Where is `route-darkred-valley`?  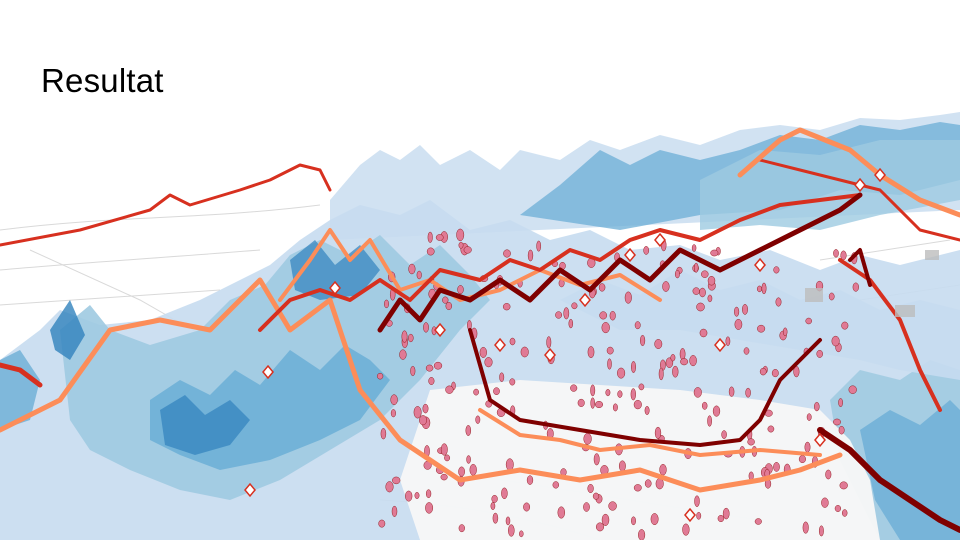 route-darkred-valley is located at coordinates (645, 387).